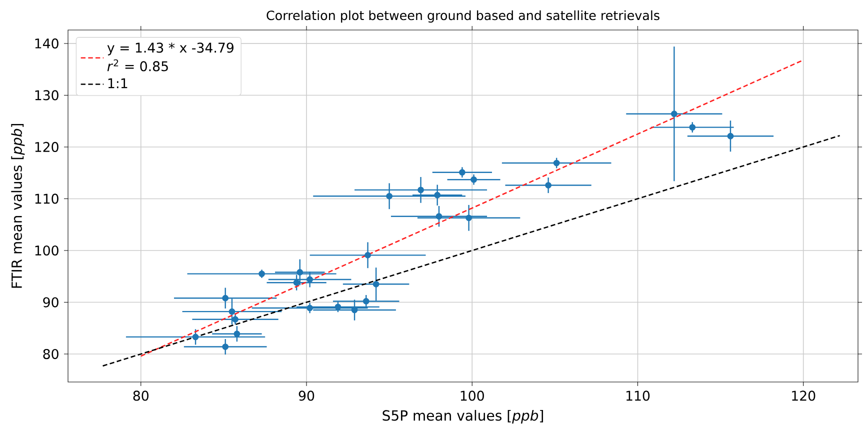 This screenshot has width=863, height=424. I want to click on legend-label: y = 1.43 * x -34.79, so click(170, 49).